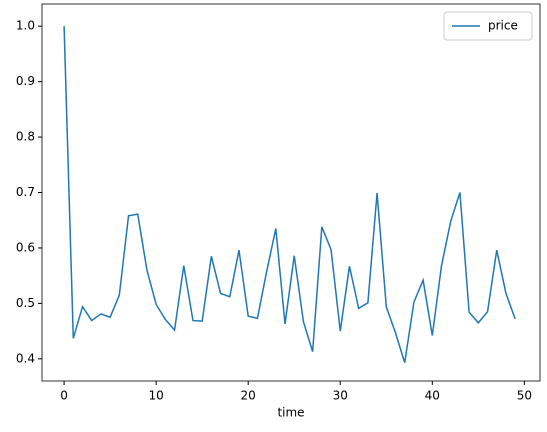 The height and width of the screenshot is (432, 547). What do you see at coordinates (25, 303) in the screenshot?
I see `y-tick-label: 0.5` at bounding box center [25, 303].